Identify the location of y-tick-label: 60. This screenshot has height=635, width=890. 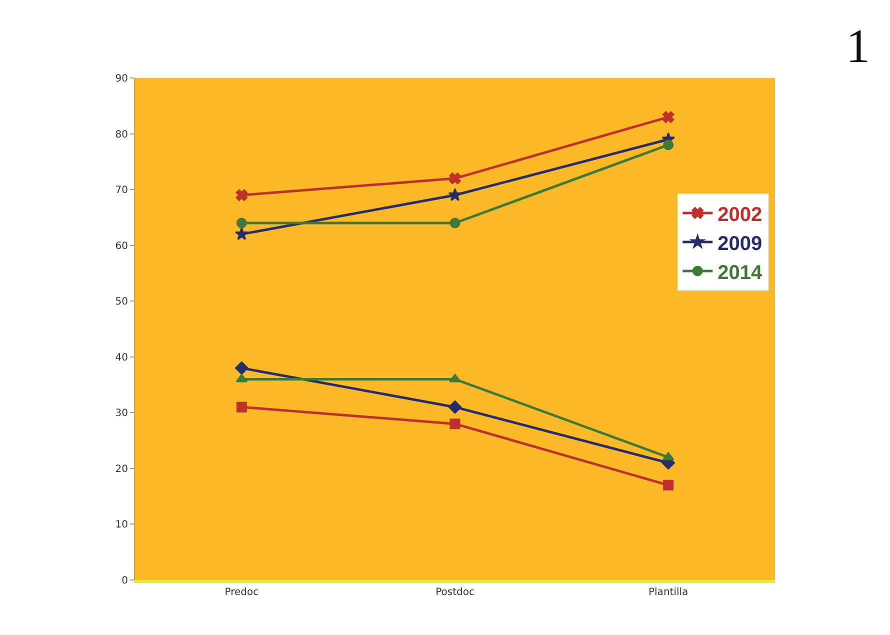
(121, 246).